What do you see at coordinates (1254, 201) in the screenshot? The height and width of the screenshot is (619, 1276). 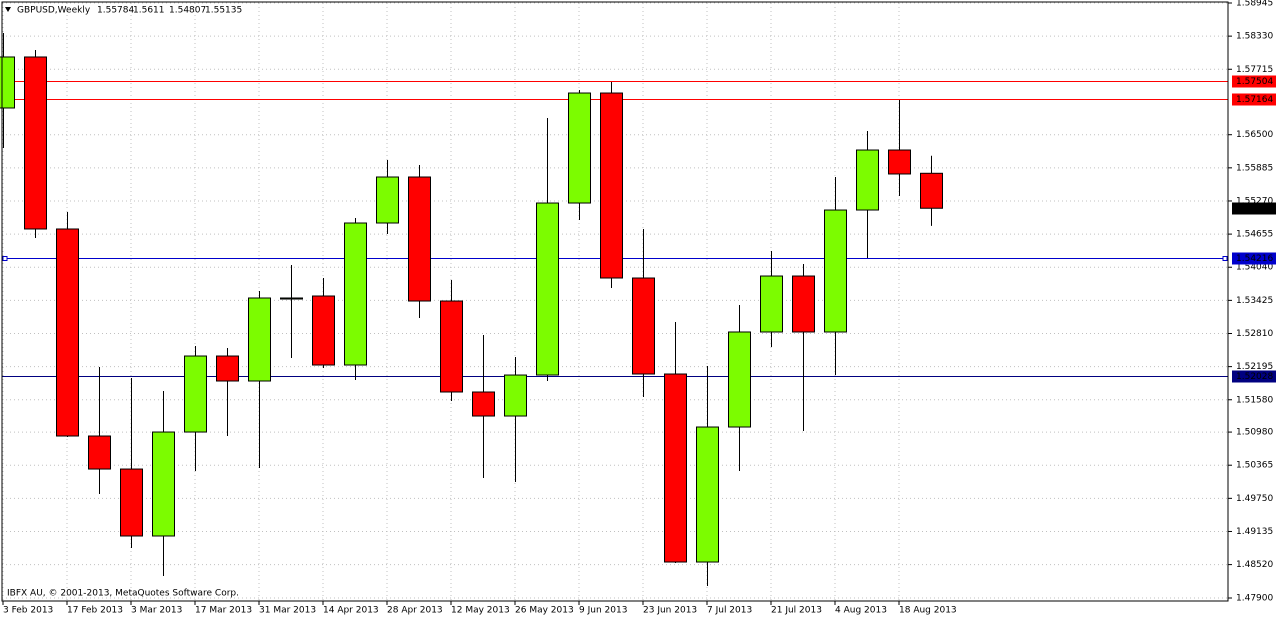 I see `y-tick-label: 1.55270` at bounding box center [1254, 201].